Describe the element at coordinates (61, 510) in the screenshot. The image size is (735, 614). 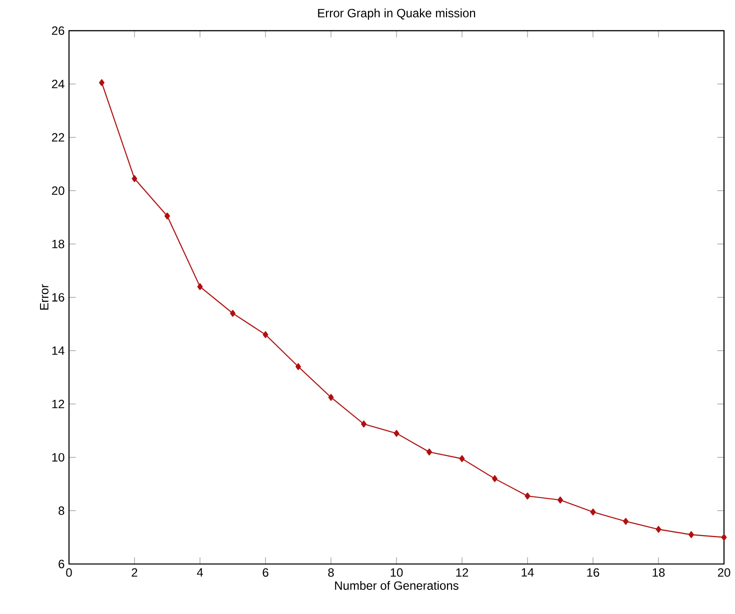
I see `y-tick-label: 8` at that location.